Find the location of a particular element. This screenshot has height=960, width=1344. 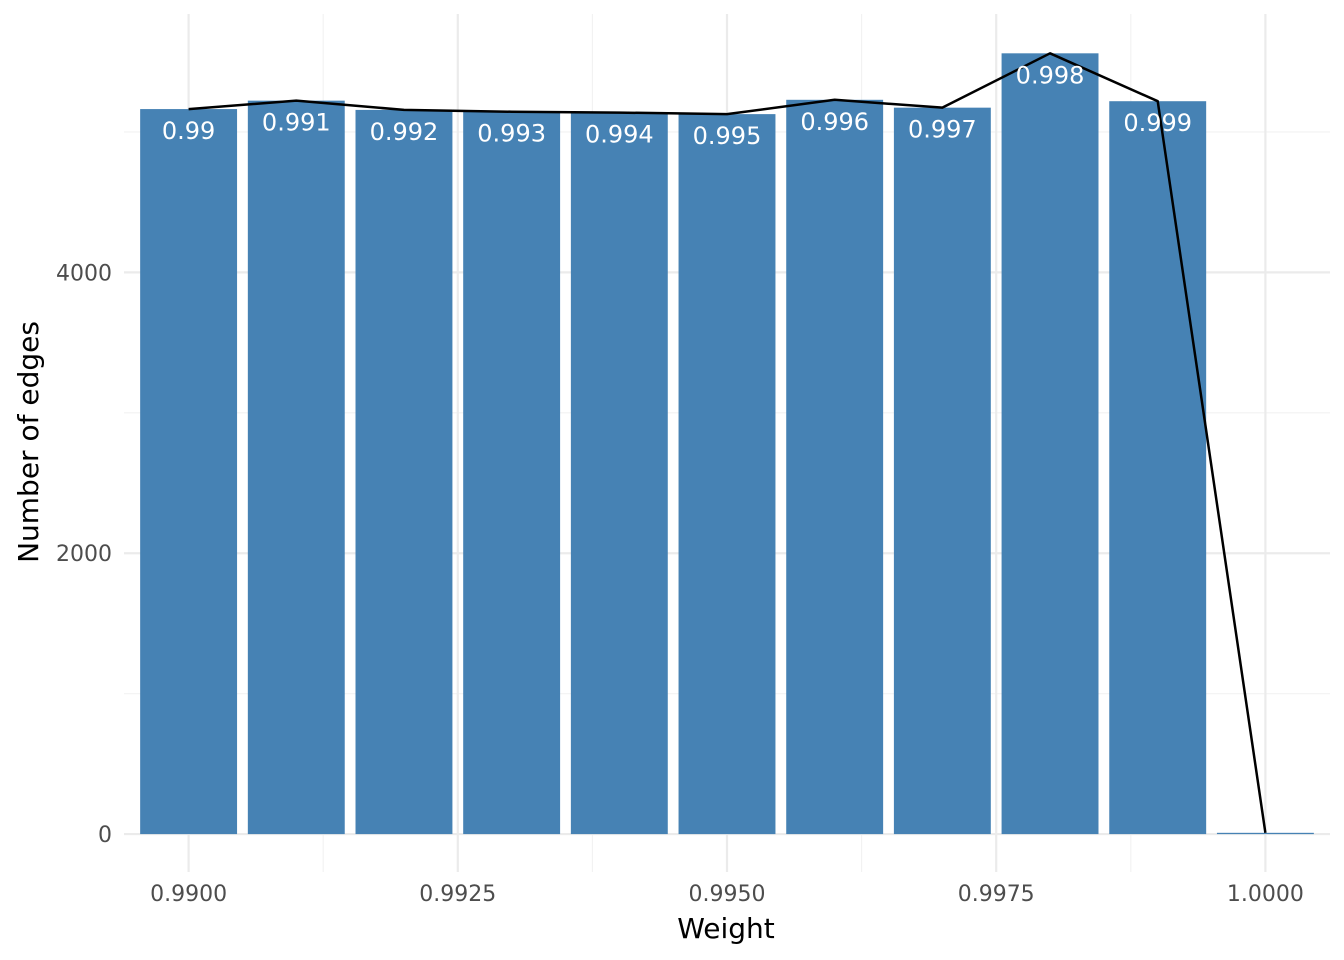

x-tick-label: 0.9900 is located at coordinates (188, 894).